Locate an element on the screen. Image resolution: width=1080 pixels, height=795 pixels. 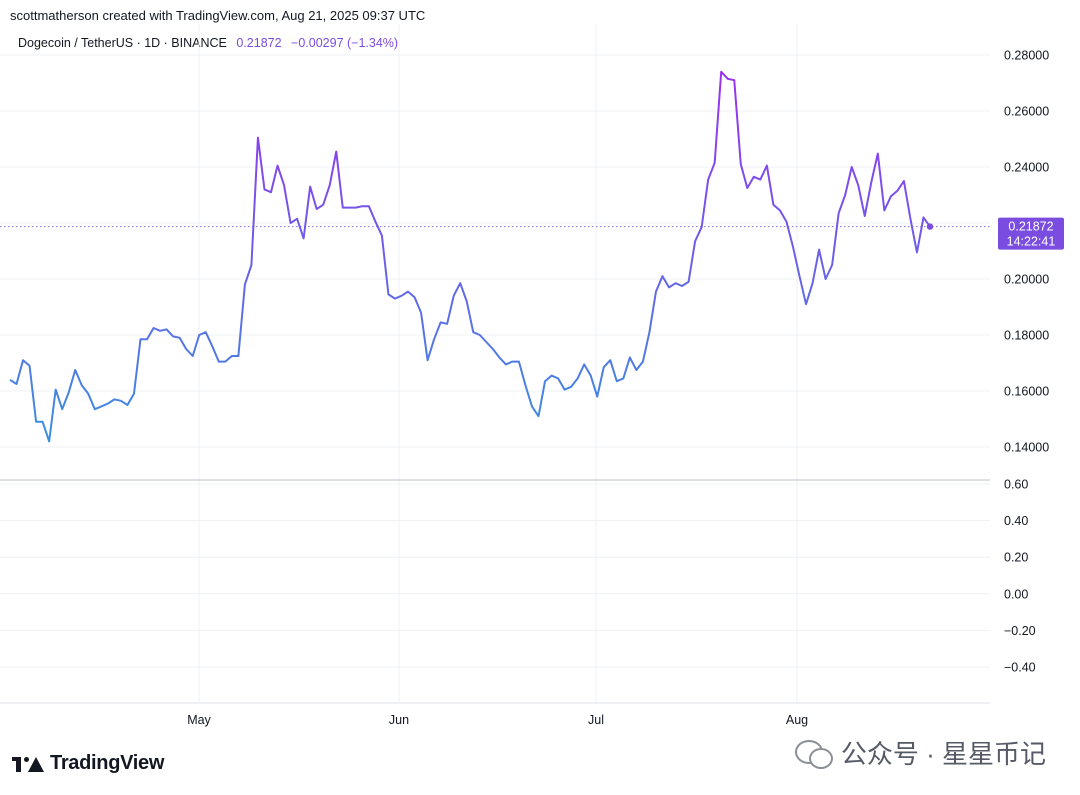
time-tick-label: Jun is located at coordinates (399, 720).